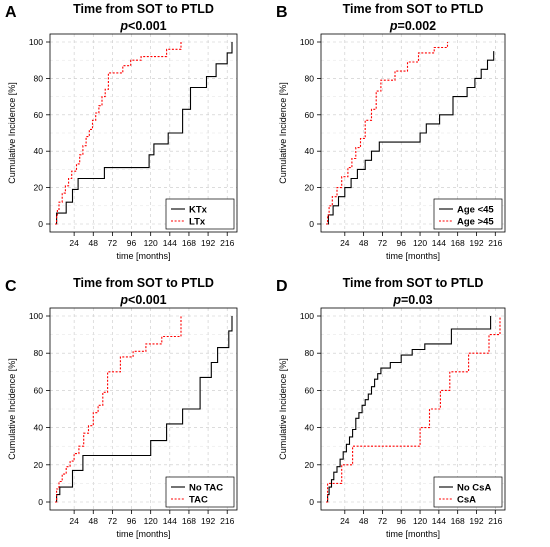  Describe the element at coordinates (118, 409) in the screenshot. I see `curve-tac` at that location.